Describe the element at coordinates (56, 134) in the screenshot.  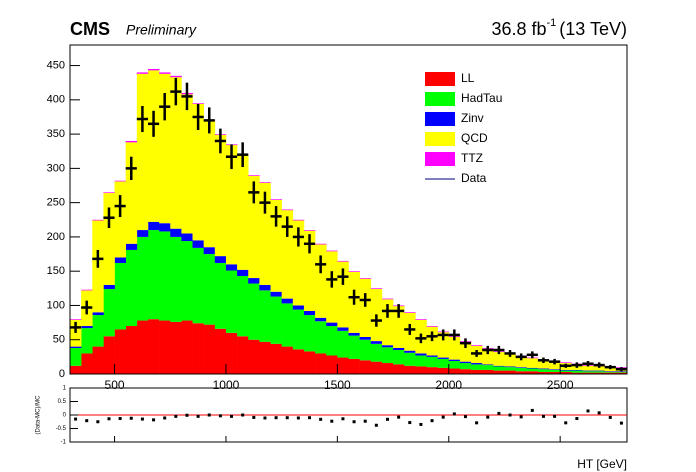
I see `y-tick-label: 350` at that location.